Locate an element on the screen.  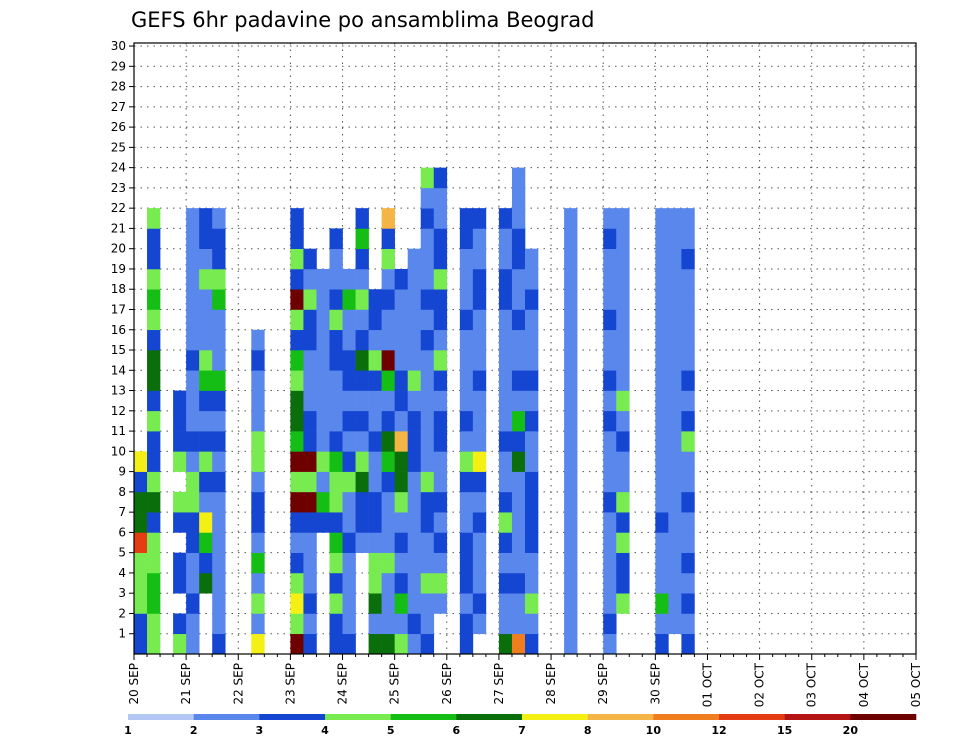
y-tick-label: 28 is located at coordinates (118, 87).